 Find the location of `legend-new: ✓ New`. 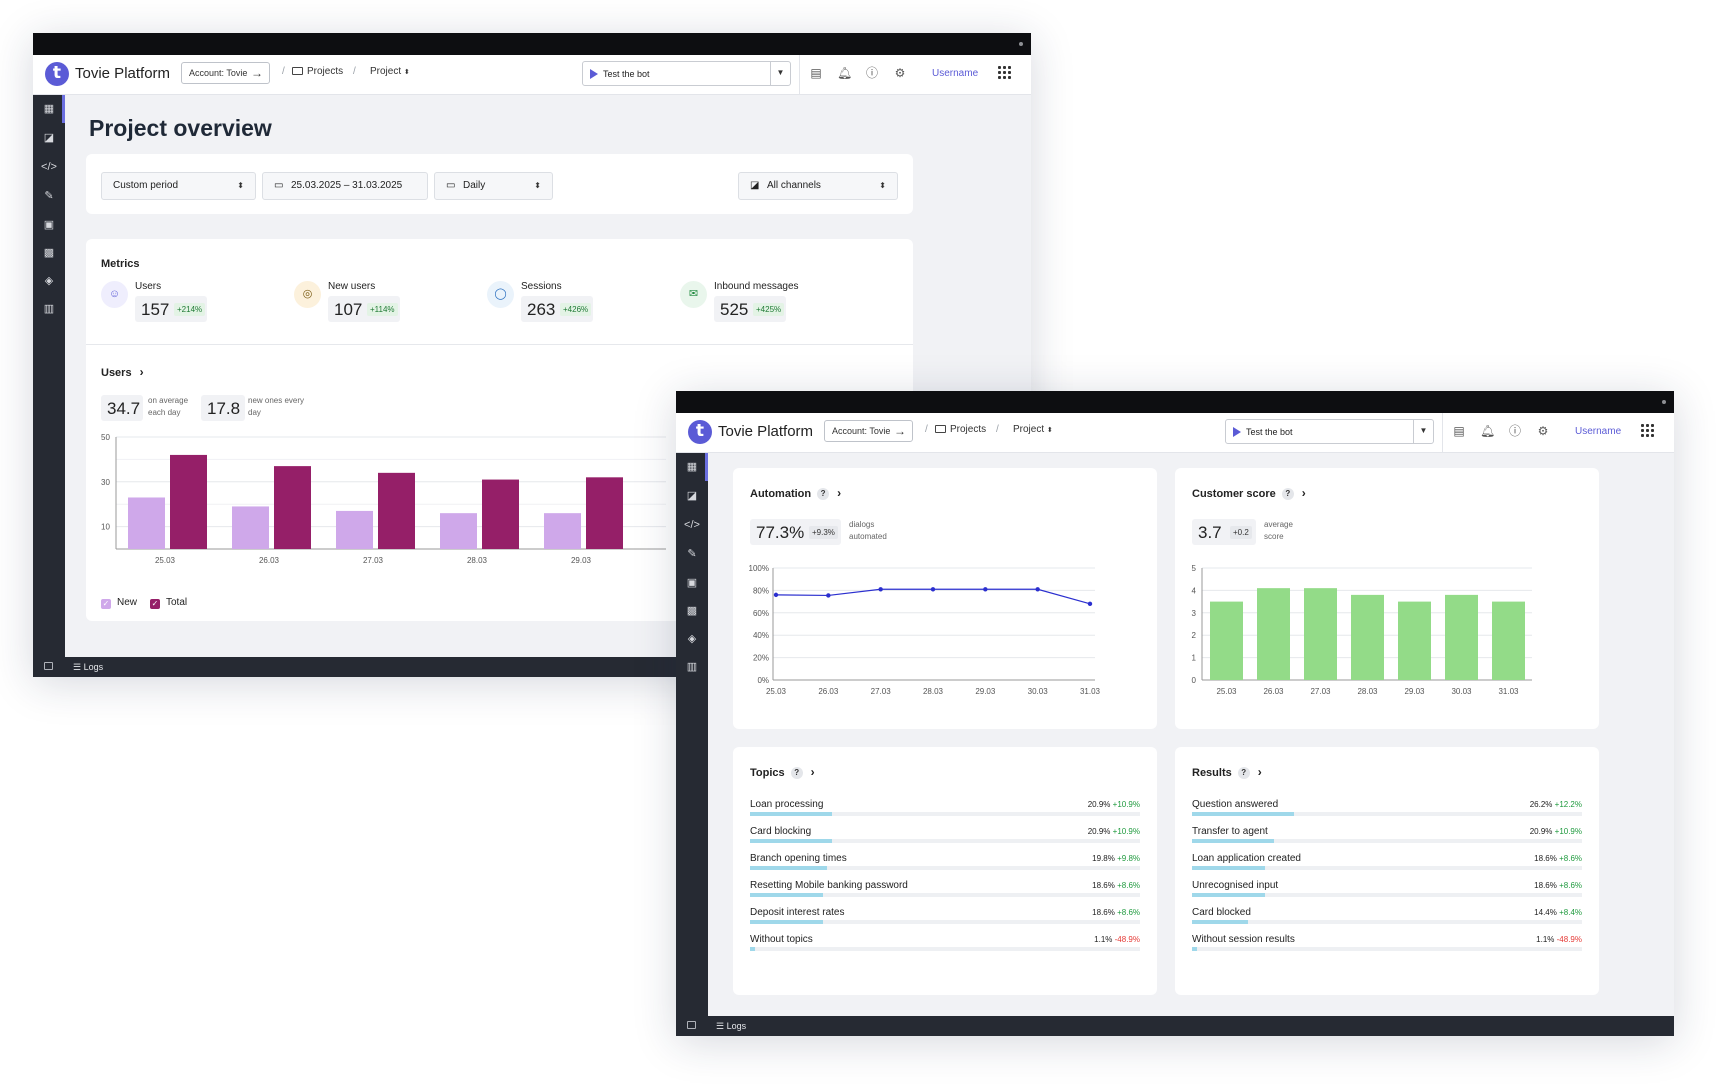

legend-new: ✓ New is located at coordinates (119, 603).